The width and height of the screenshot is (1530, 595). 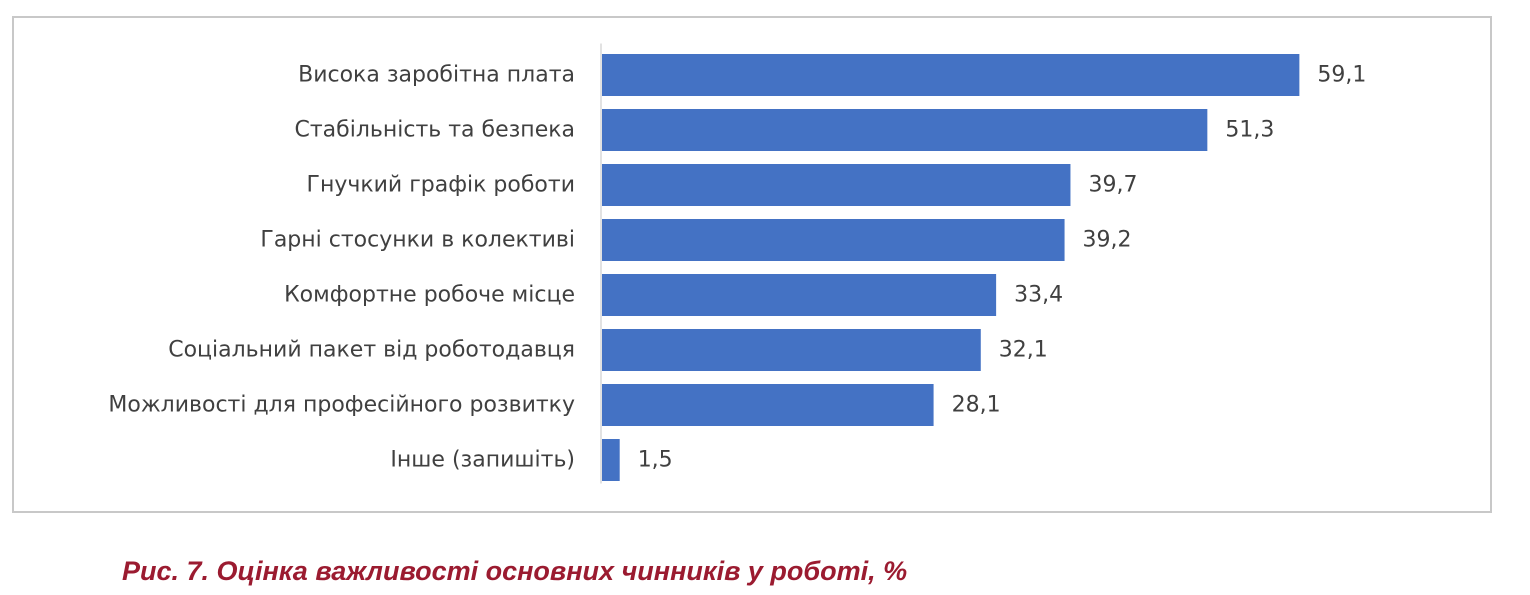 What do you see at coordinates (1107, 240) in the screenshot?
I see `value-label: 39,2` at bounding box center [1107, 240].